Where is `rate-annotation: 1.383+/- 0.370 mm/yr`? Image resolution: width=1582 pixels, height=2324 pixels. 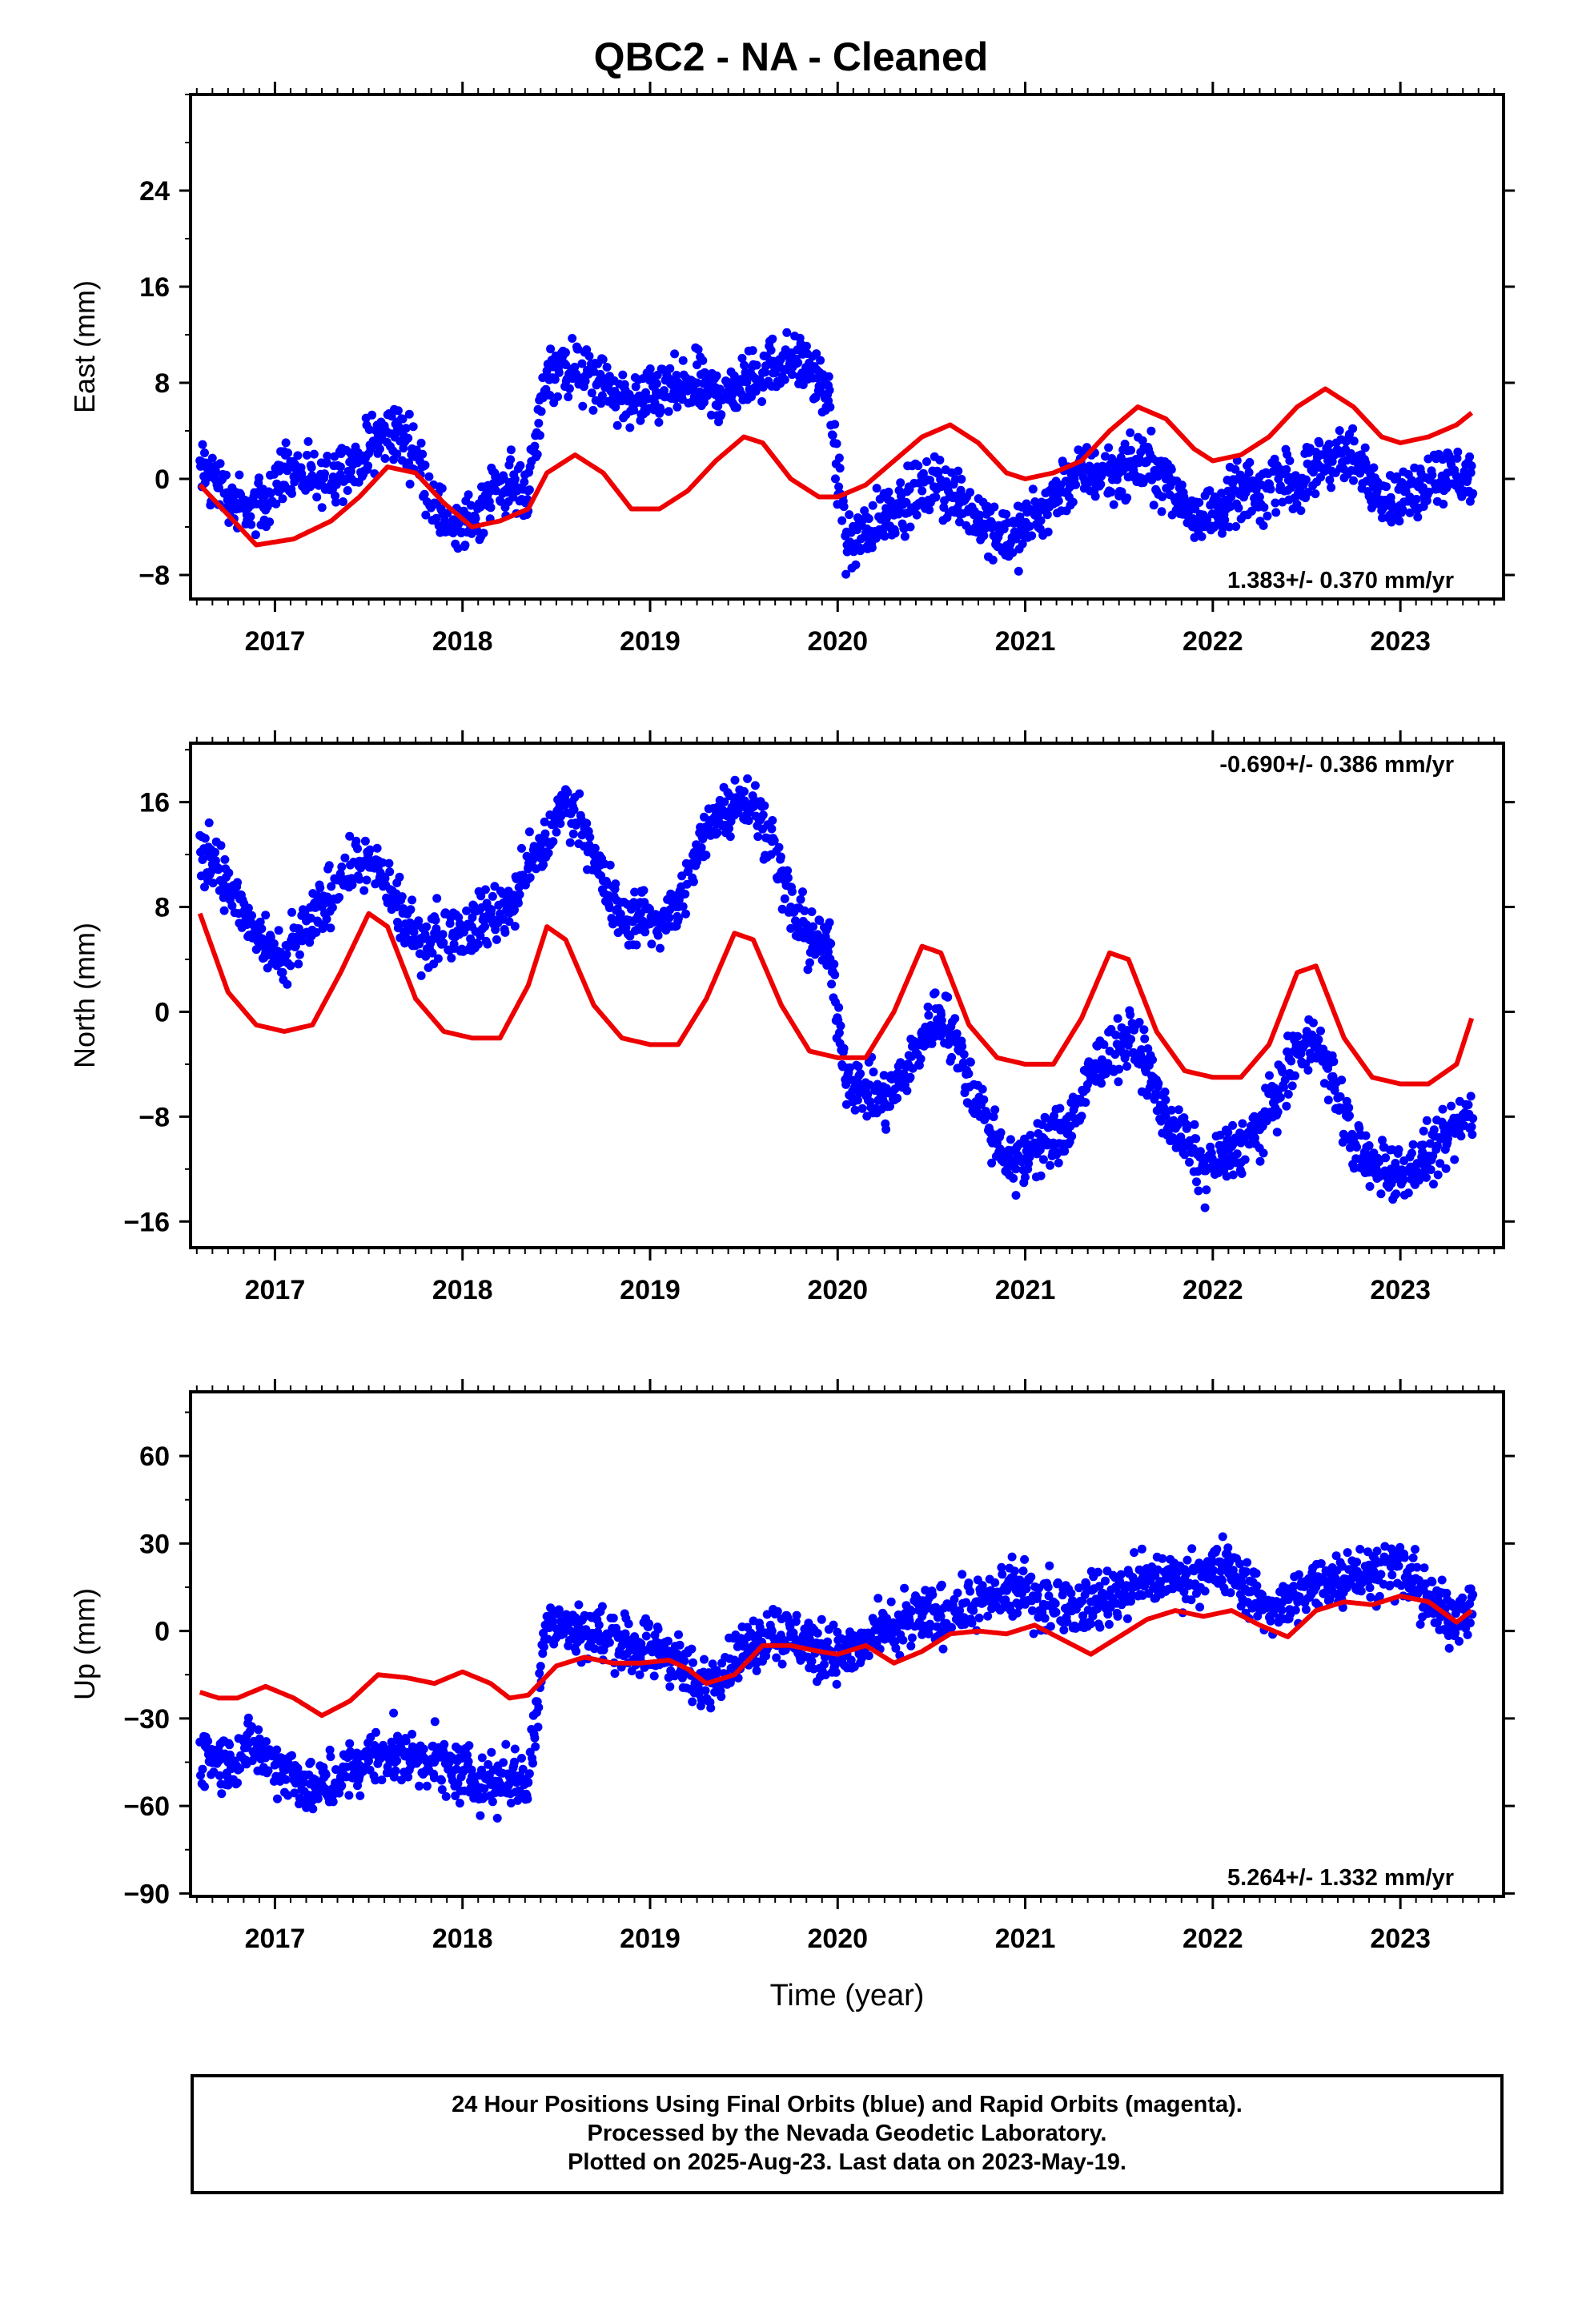
rate-annotation: 1.383+/- 0.370 mm/yr is located at coordinates (1340, 580).